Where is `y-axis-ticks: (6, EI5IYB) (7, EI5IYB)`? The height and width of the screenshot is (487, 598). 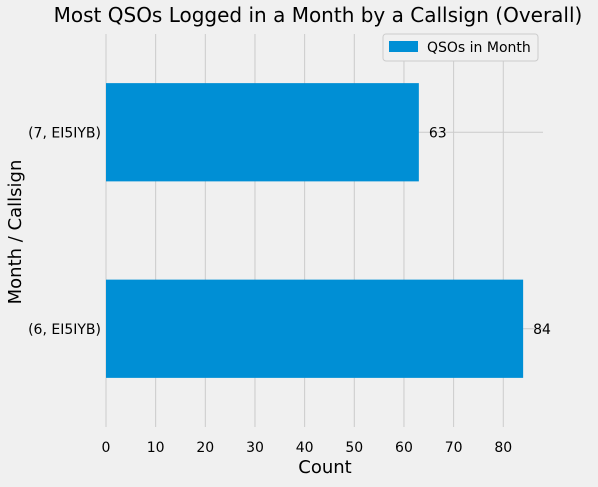 y-axis-ticks: (6, EI5IYB) (7, EI5IYB) is located at coordinates (64, 231).